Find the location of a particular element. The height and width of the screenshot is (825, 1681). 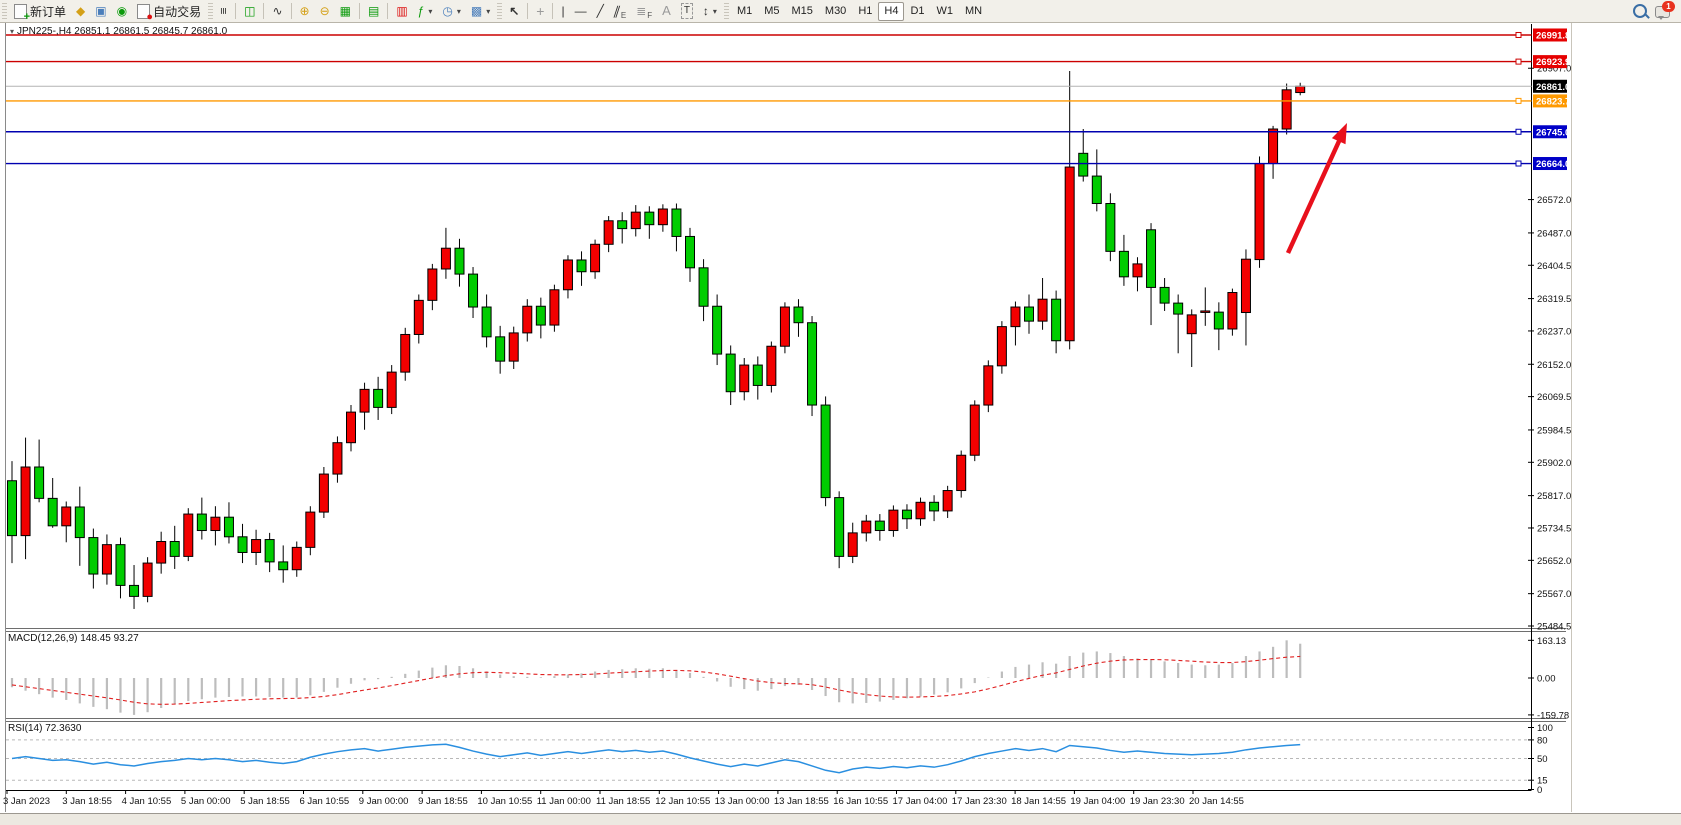

horizontal-line-icon: — is located at coordinates (580, 11).